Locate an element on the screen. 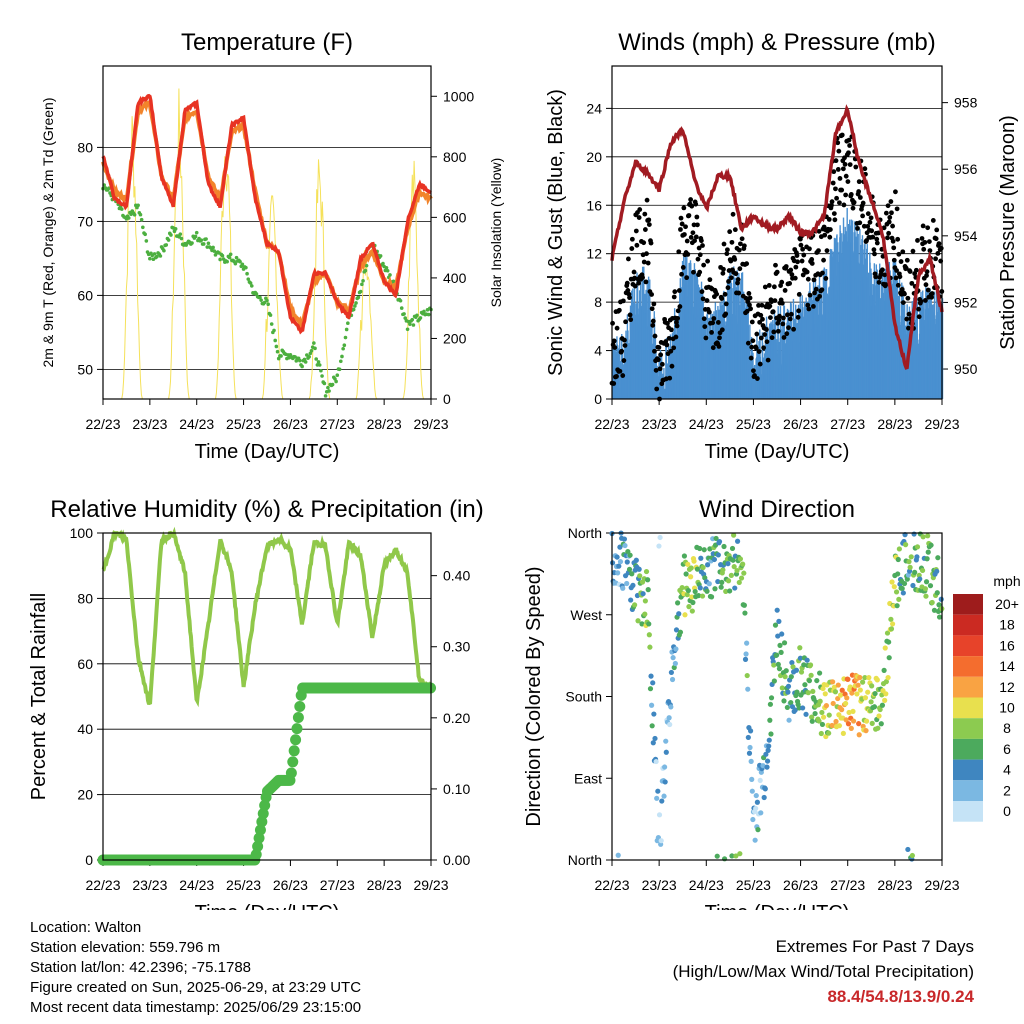 The width and height of the screenshot is (1024, 1024). x-tick-label: 23/23 is located at coordinates (659, 885).